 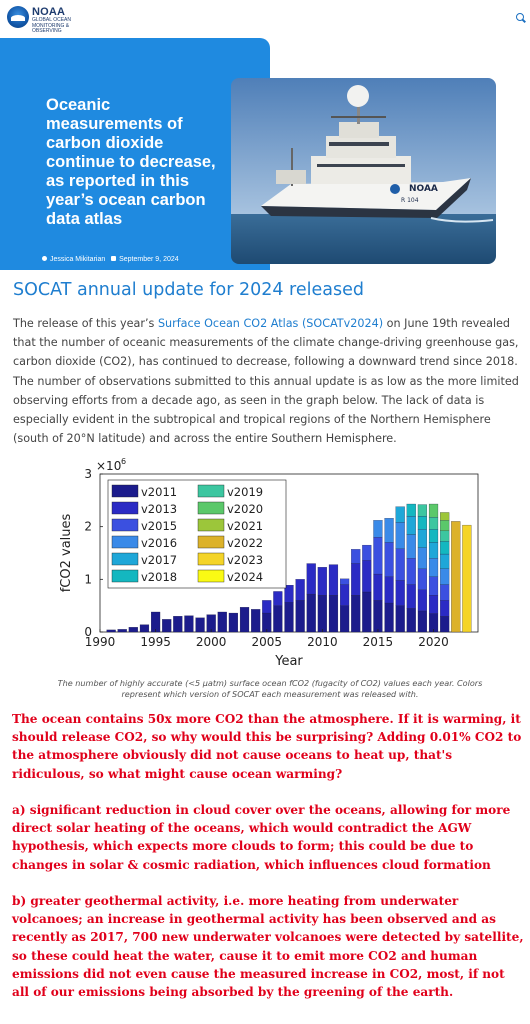 I want to click on hero-photo: NOAA R 104, so click(x=363, y=171).